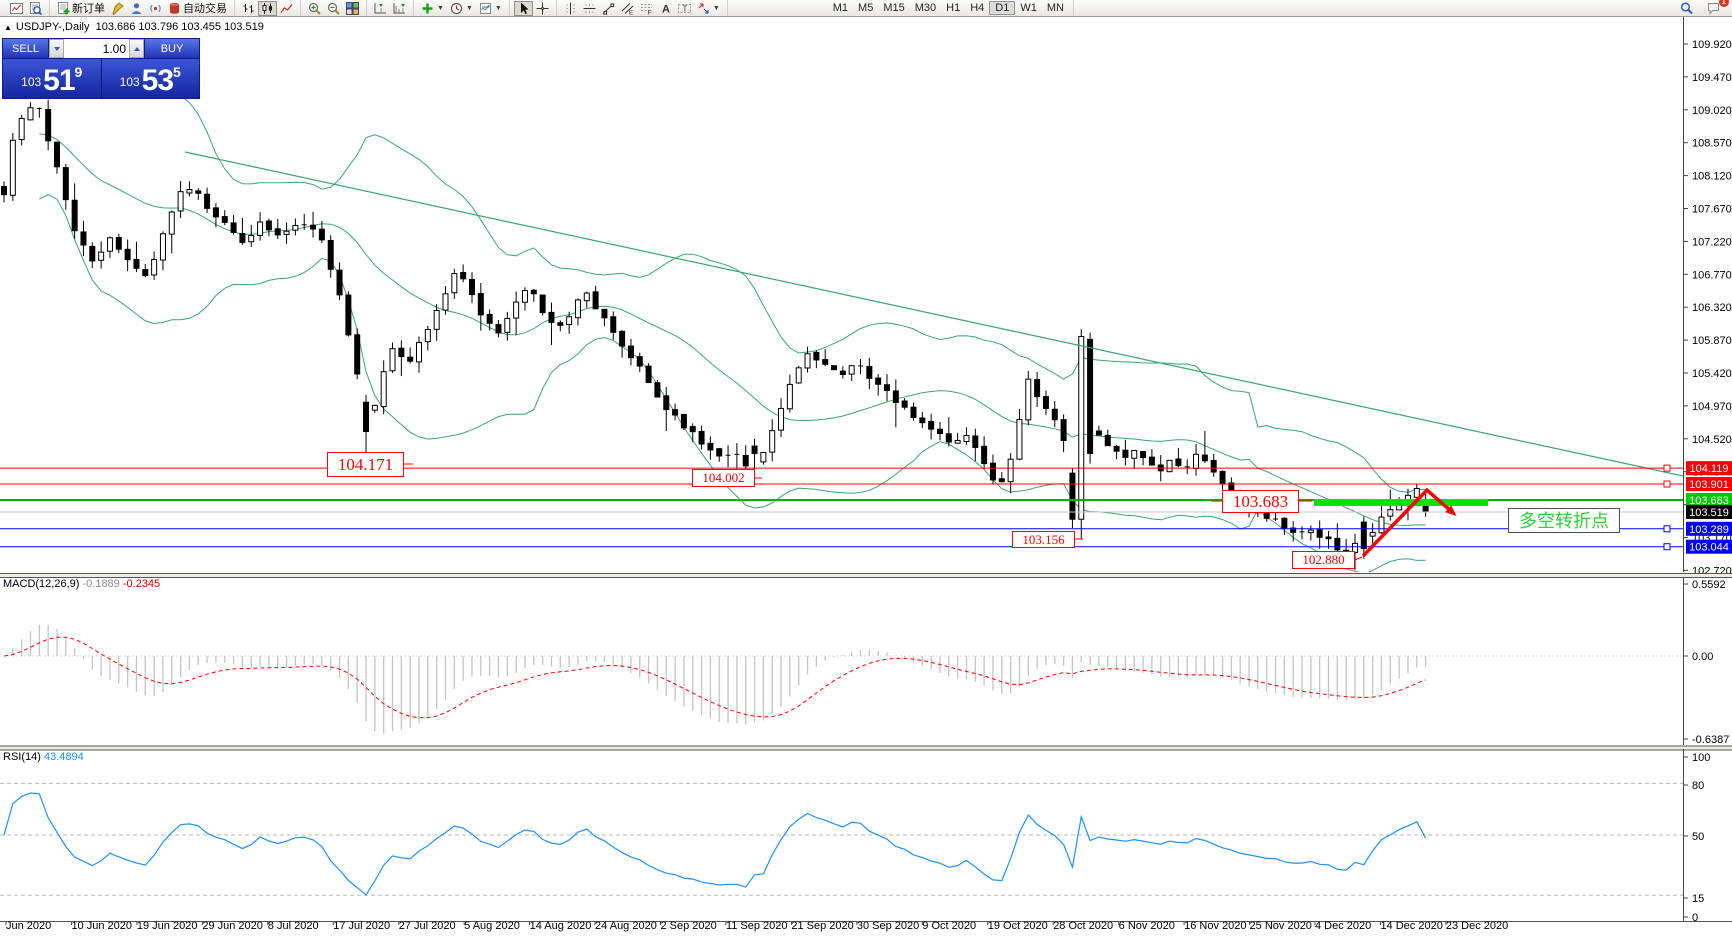 This screenshot has height=939, width=1732. I want to click on zoom-out-button, so click(333, 8).